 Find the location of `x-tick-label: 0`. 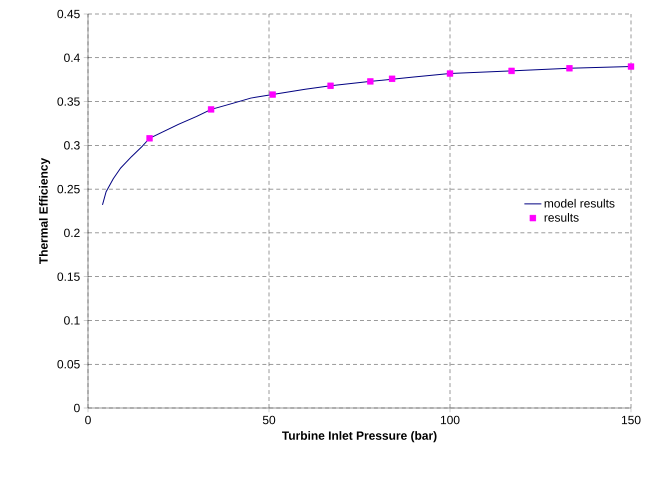

x-tick-label: 0 is located at coordinates (88, 420).